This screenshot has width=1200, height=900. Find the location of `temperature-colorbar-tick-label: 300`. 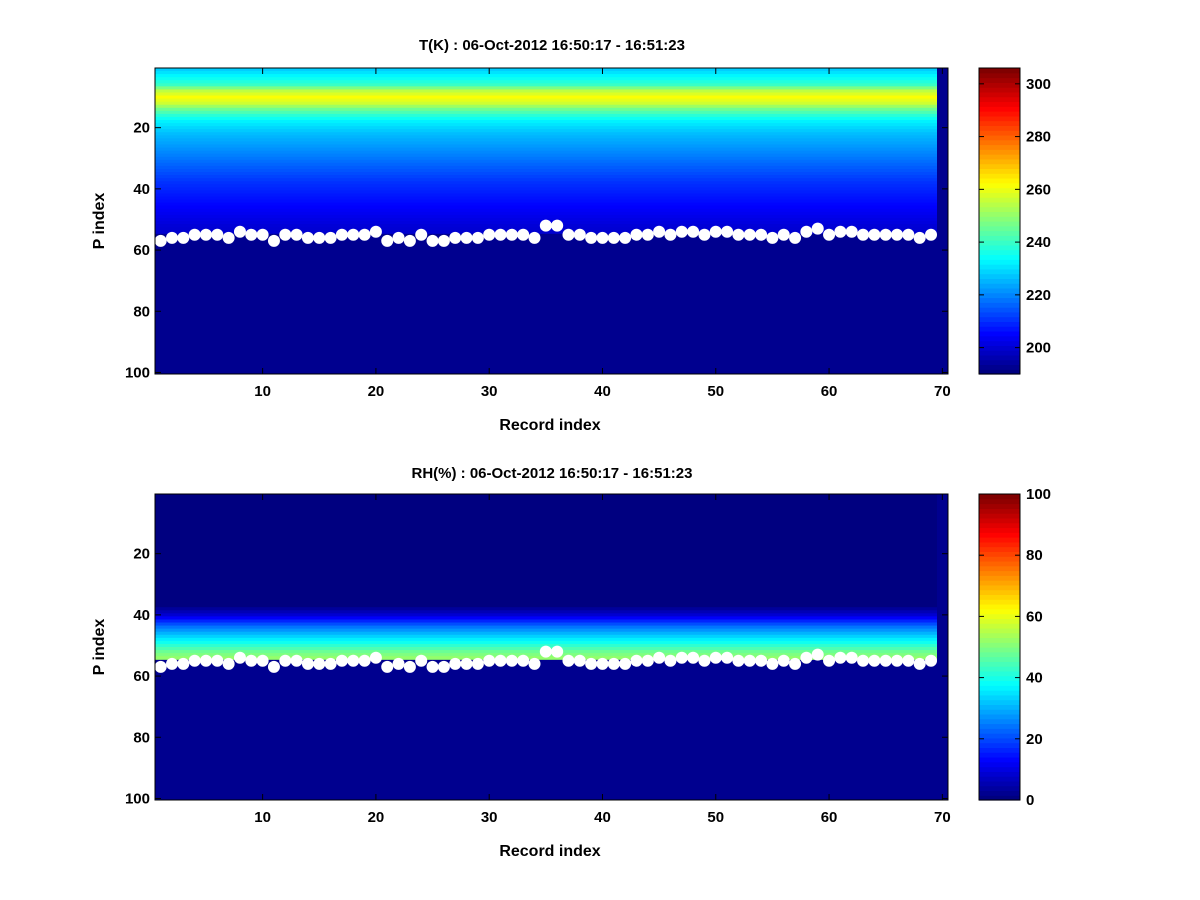

temperature-colorbar-tick-label: 300 is located at coordinates (1038, 84).